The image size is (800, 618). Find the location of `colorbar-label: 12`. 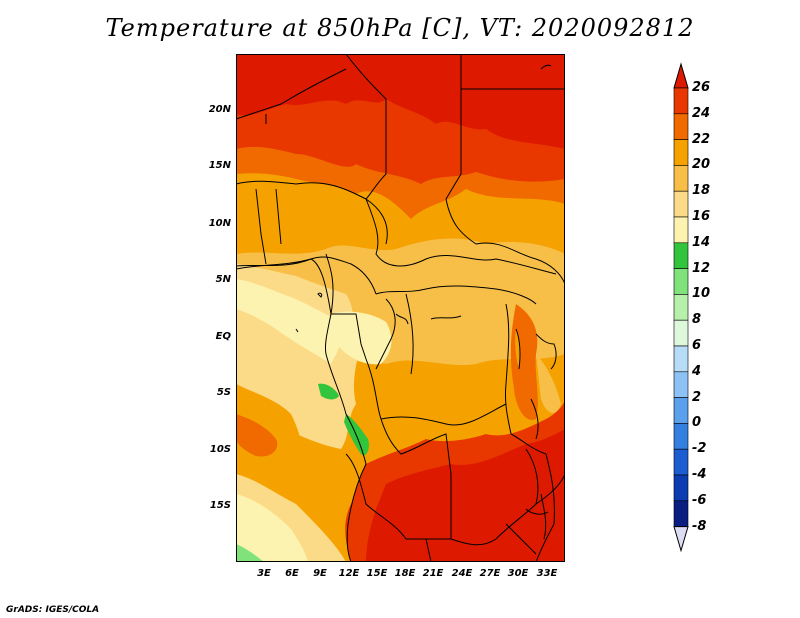

colorbar-label: 12 is located at coordinates (701, 268).